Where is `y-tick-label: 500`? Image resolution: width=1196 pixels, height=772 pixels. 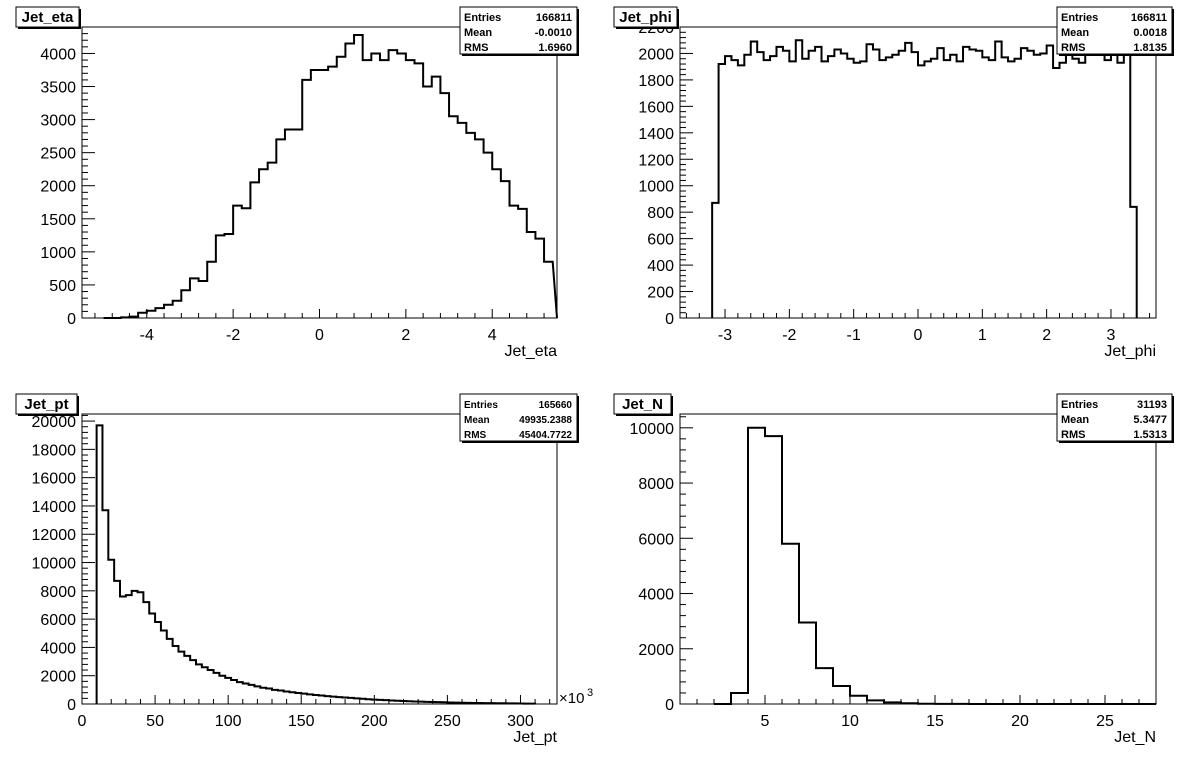
y-tick-label: 500 is located at coordinates (62, 286).